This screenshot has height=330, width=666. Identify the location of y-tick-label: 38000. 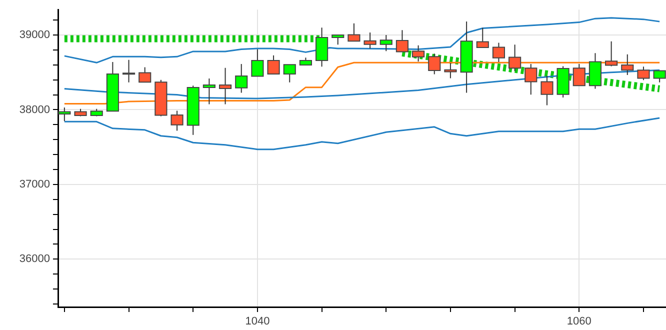
(34, 110).